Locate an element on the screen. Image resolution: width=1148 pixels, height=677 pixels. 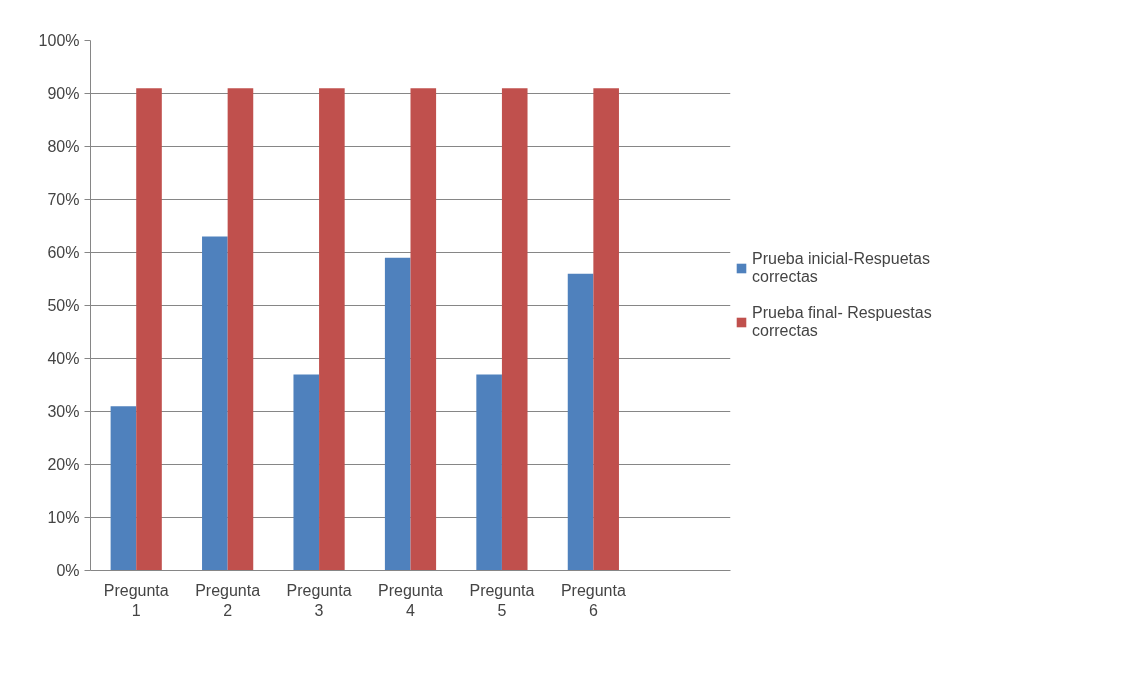
y-tick-label: 90% is located at coordinates (63, 93).